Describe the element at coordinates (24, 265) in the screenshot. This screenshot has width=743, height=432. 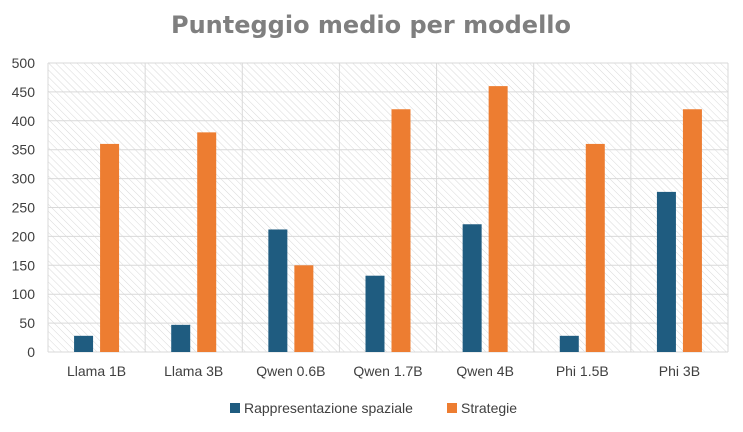
I see `y-tick-label: 150` at that location.